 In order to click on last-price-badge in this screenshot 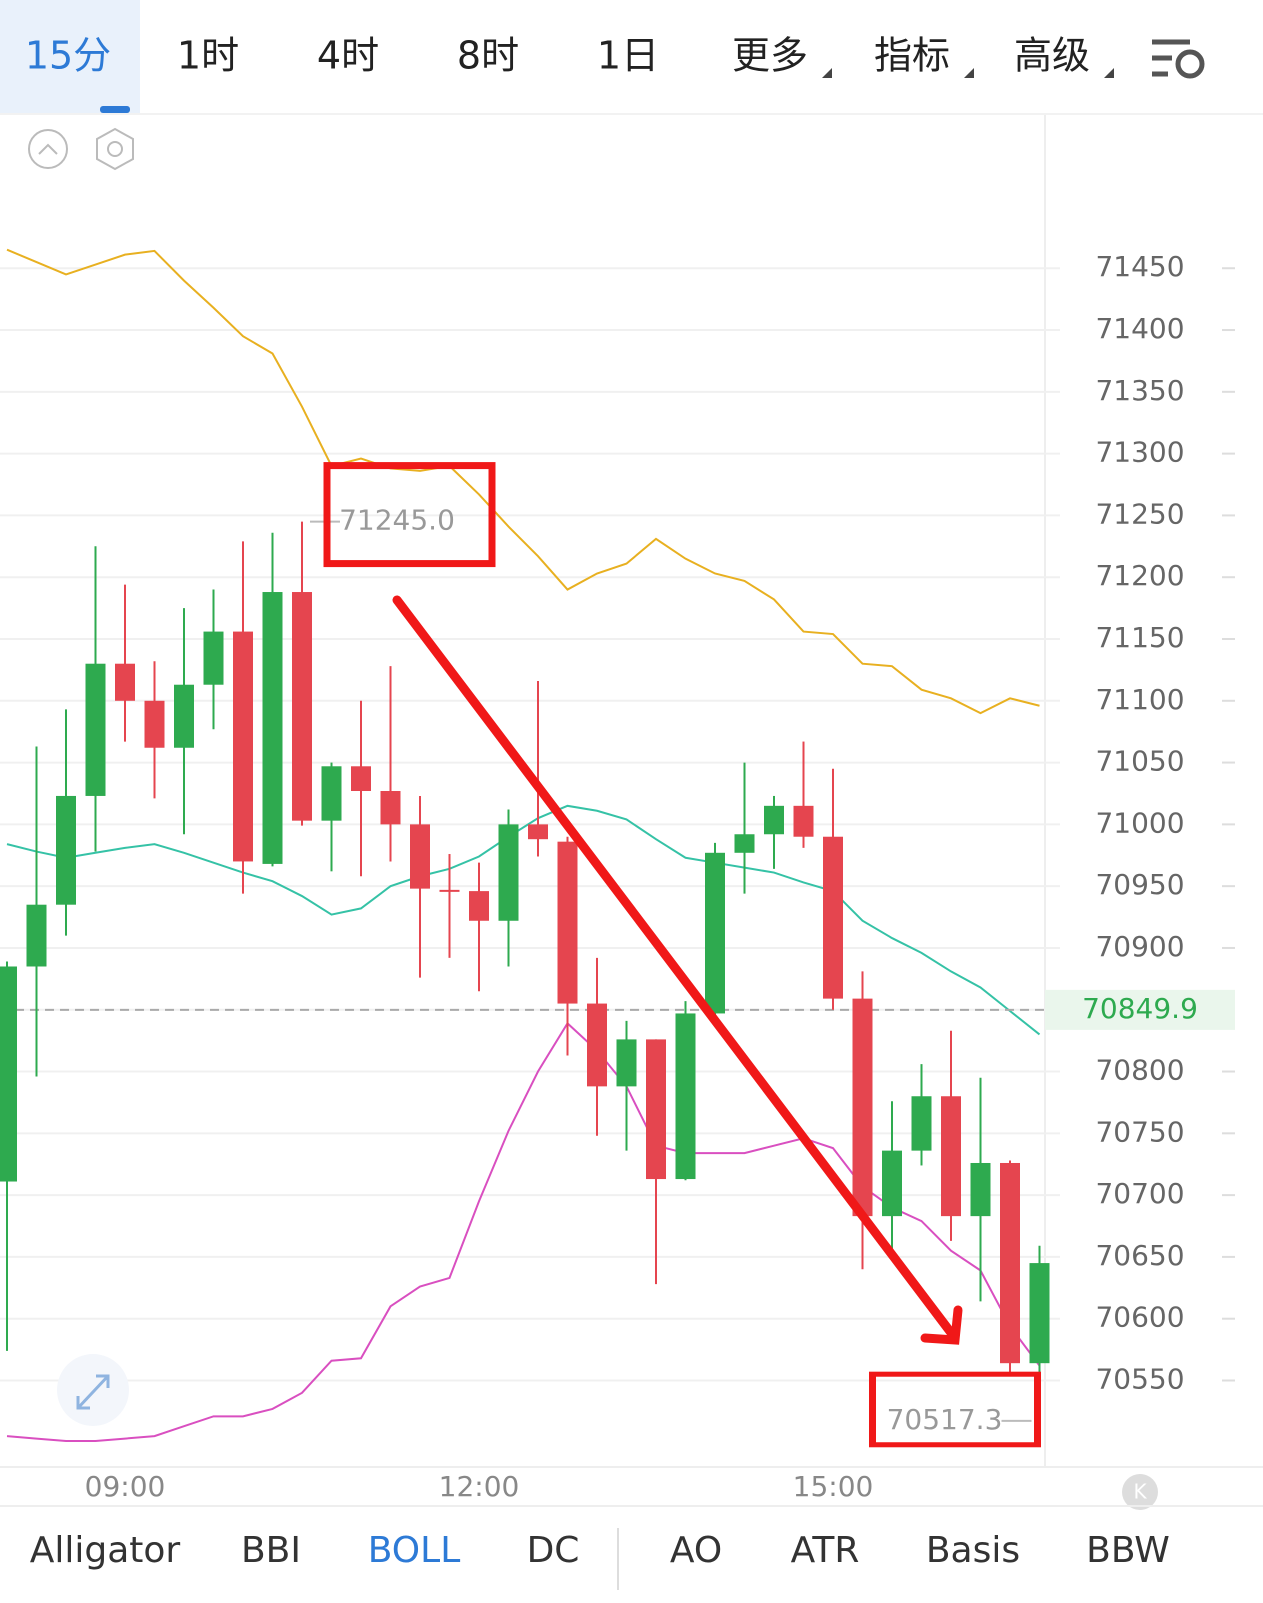, I will do `click(1140, 1009)`.